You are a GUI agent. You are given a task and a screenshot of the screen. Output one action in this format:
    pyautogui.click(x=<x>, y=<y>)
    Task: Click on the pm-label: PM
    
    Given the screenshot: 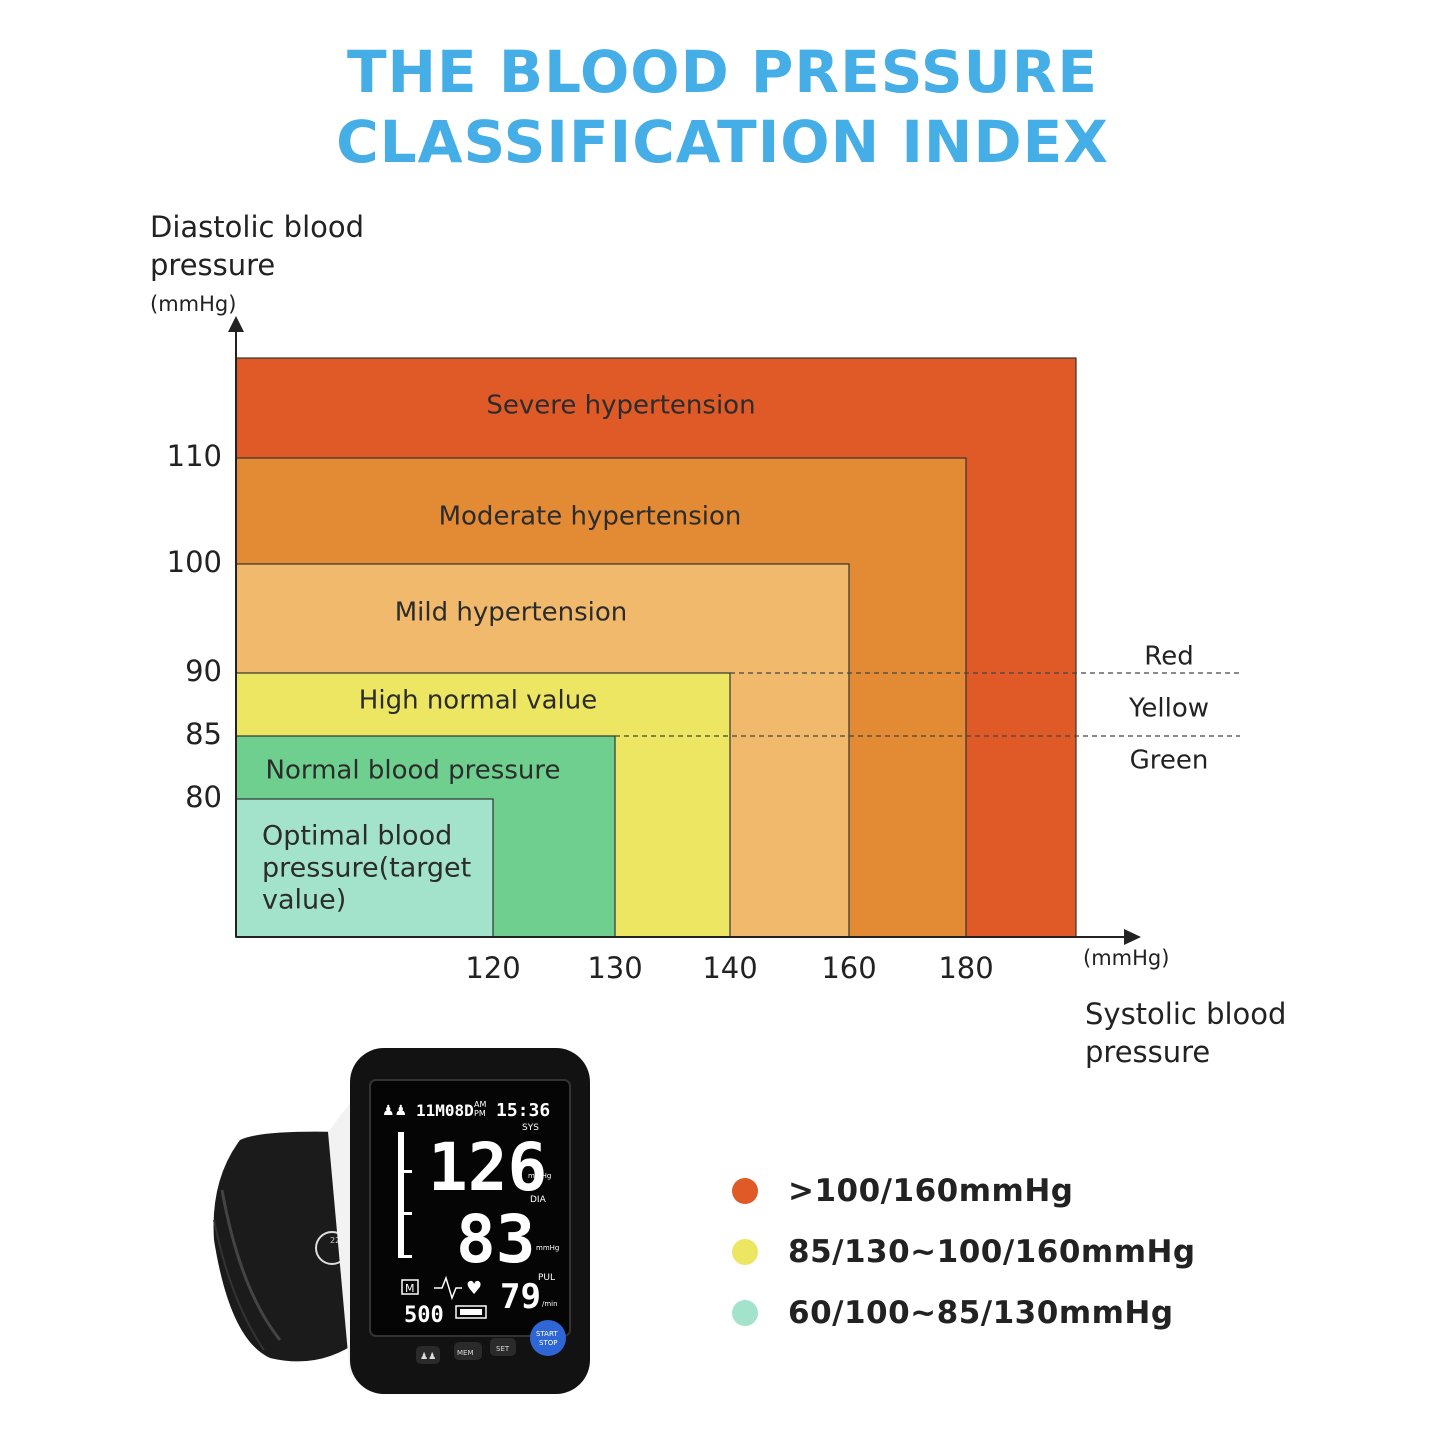 What is the action you would take?
    pyautogui.click(x=480, y=1113)
    